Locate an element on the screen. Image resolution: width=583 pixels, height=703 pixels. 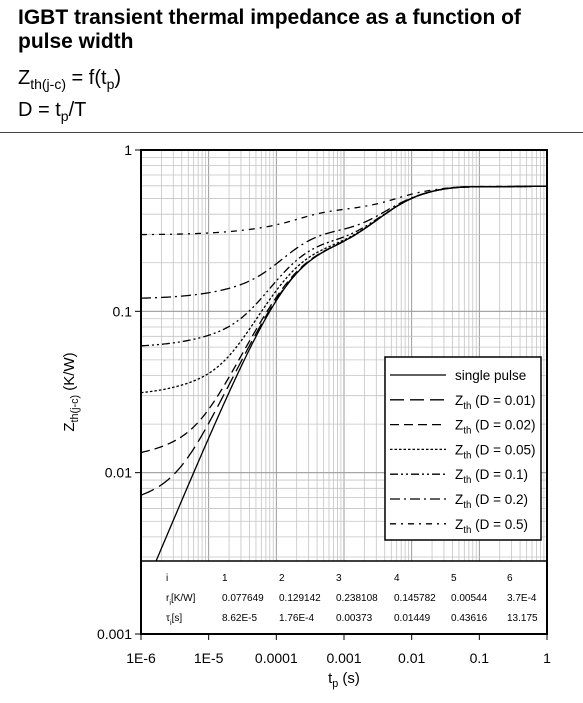
table-cell: 3.7E-4 is located at coordinates (522, 598).